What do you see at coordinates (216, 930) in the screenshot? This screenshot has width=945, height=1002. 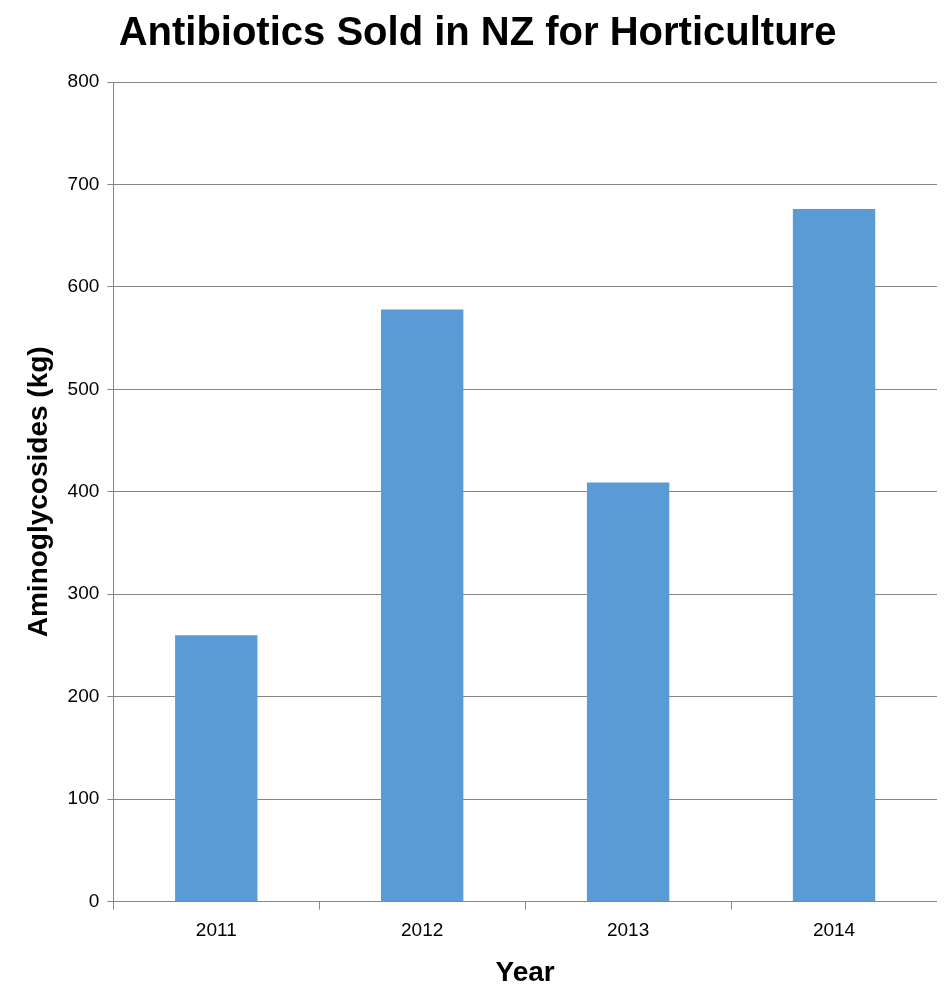 I see `x-tick-label: 2011` at bounding box center [216, 930].